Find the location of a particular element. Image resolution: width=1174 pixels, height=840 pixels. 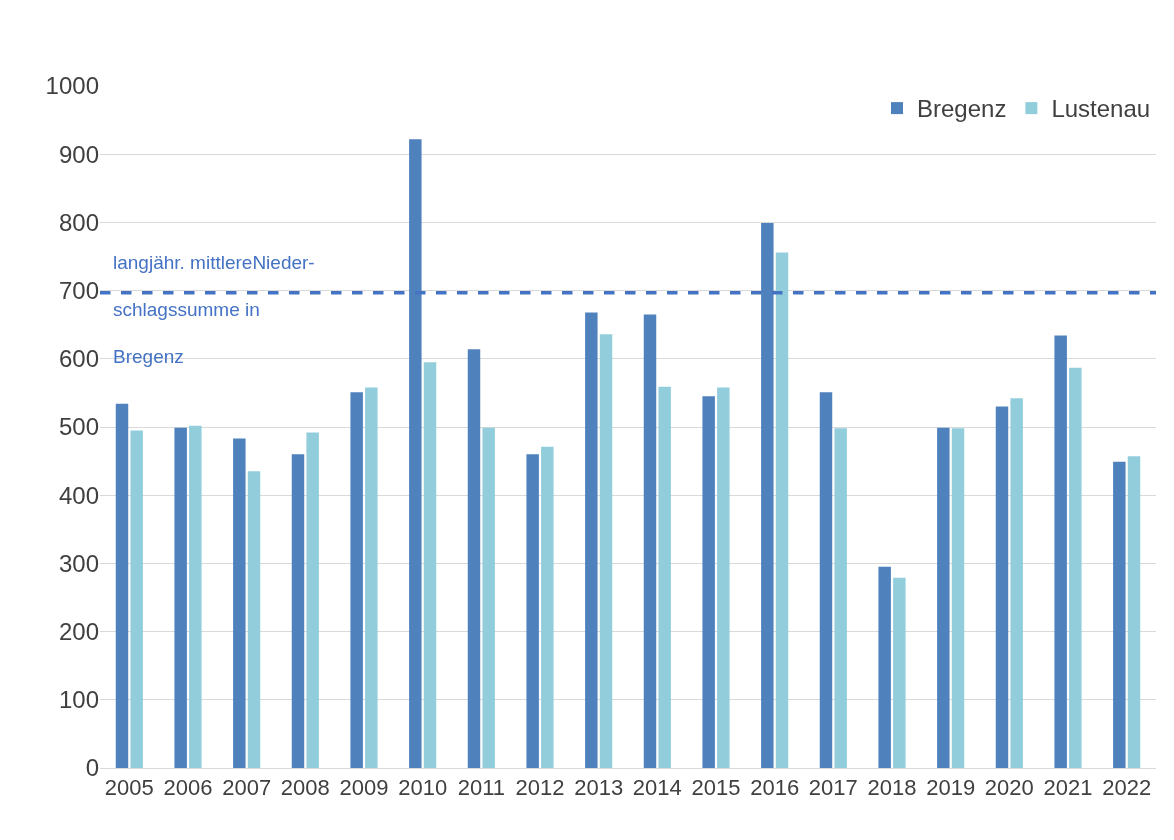

x-tick-label: 2018 is located at coordinates (892, 788).